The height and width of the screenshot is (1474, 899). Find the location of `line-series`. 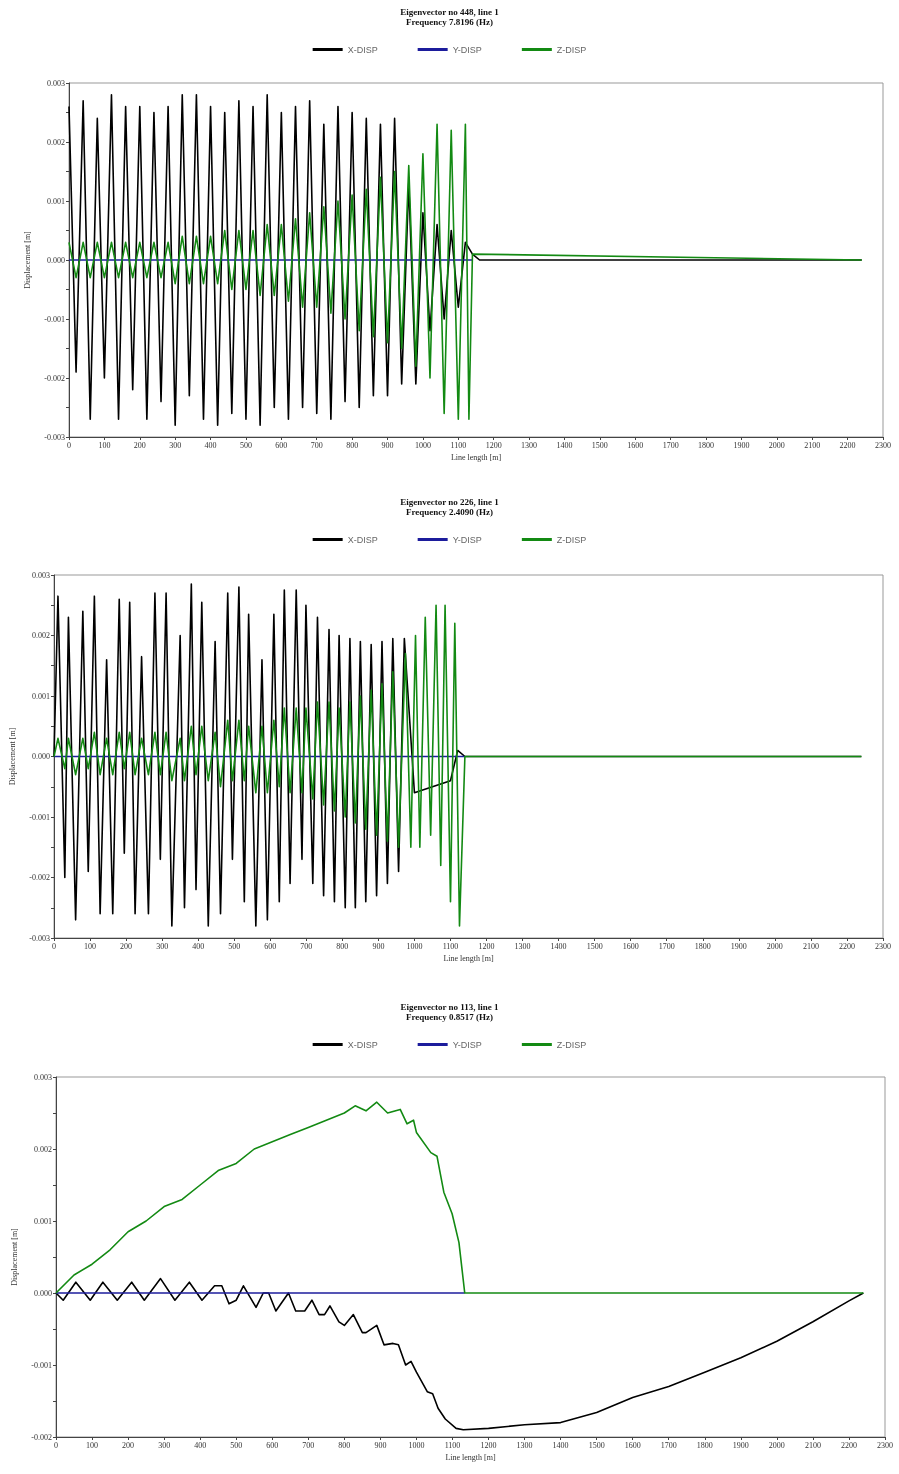

line-series is located at coordinates (460, 1354).